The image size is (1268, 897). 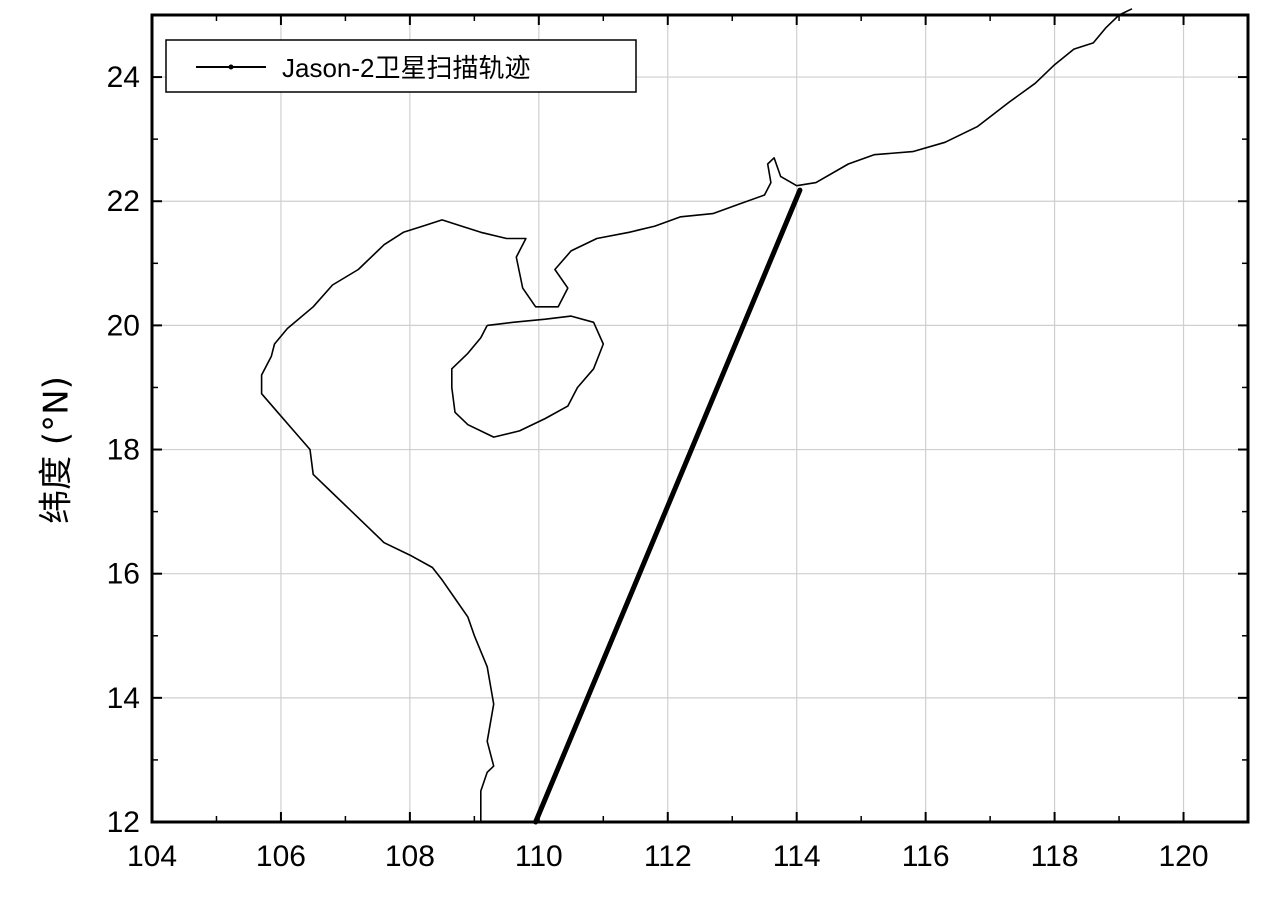 What do you see at coordinates (123, 325) in the screenshot?
I see `y-tick-label: 20` at bounding box center [123, 325].